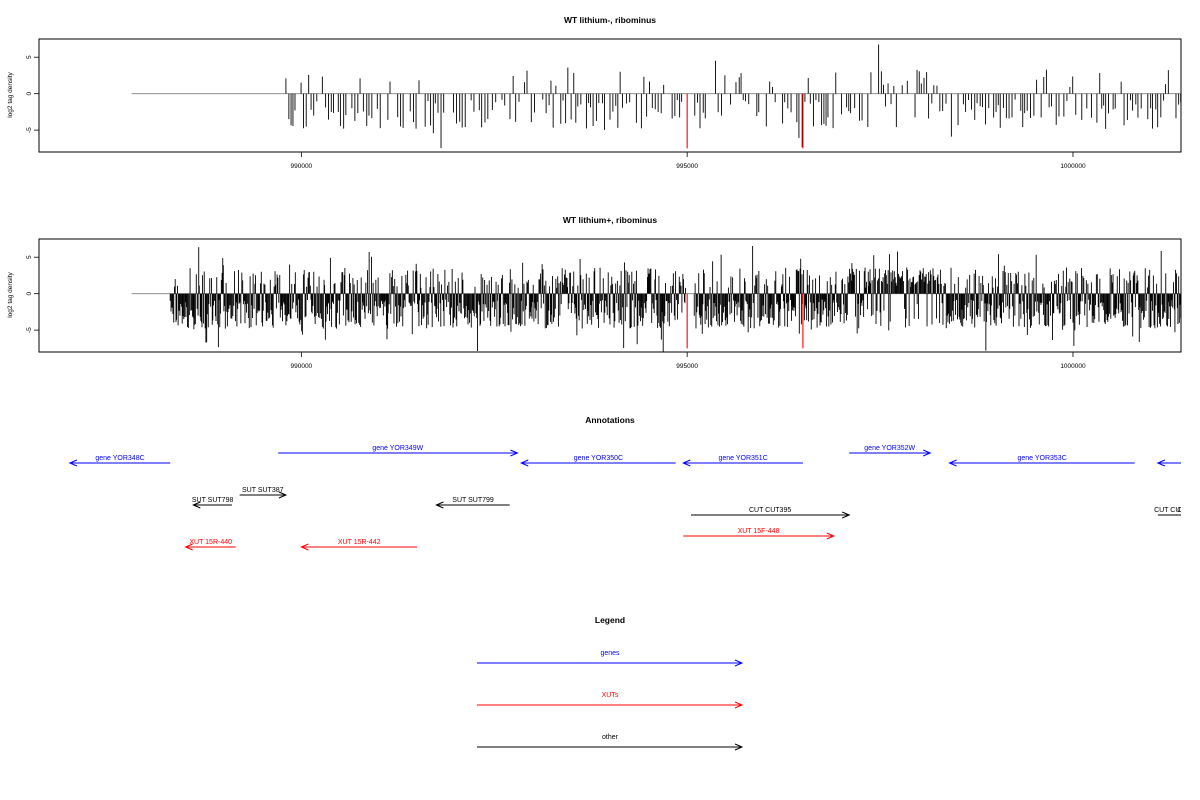 The image size is (1200, 800). I want to click on legend-title: Legend, so click(610, 620).